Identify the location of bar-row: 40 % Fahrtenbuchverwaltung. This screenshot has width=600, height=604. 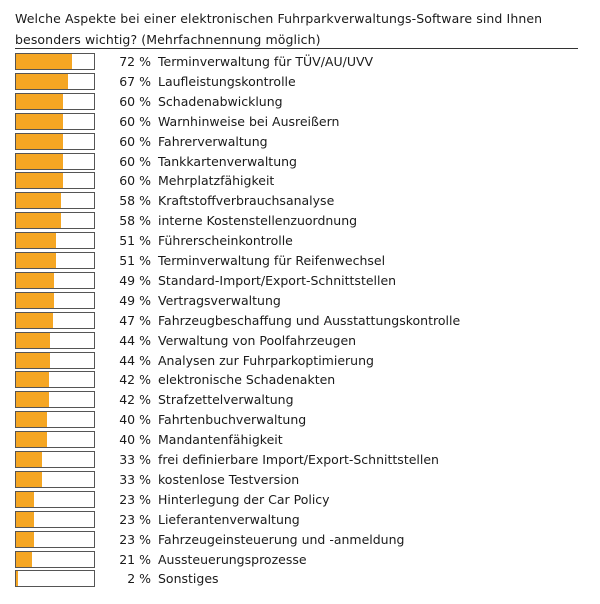
(300, 420).